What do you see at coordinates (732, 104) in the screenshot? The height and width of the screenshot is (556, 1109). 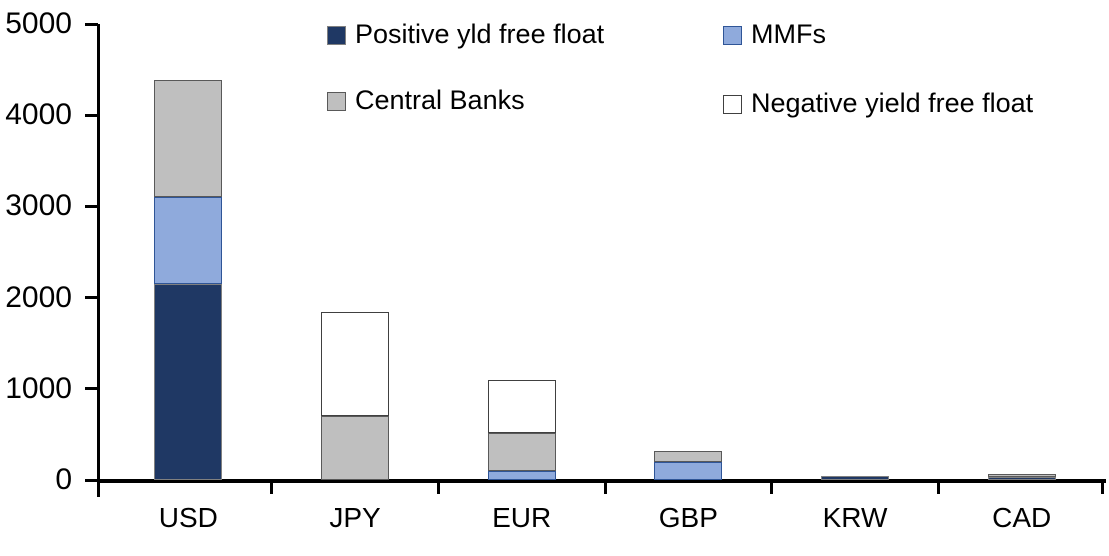 I see `legend-swatch-negative-yield-free-float` at bounding box center [732, 104].